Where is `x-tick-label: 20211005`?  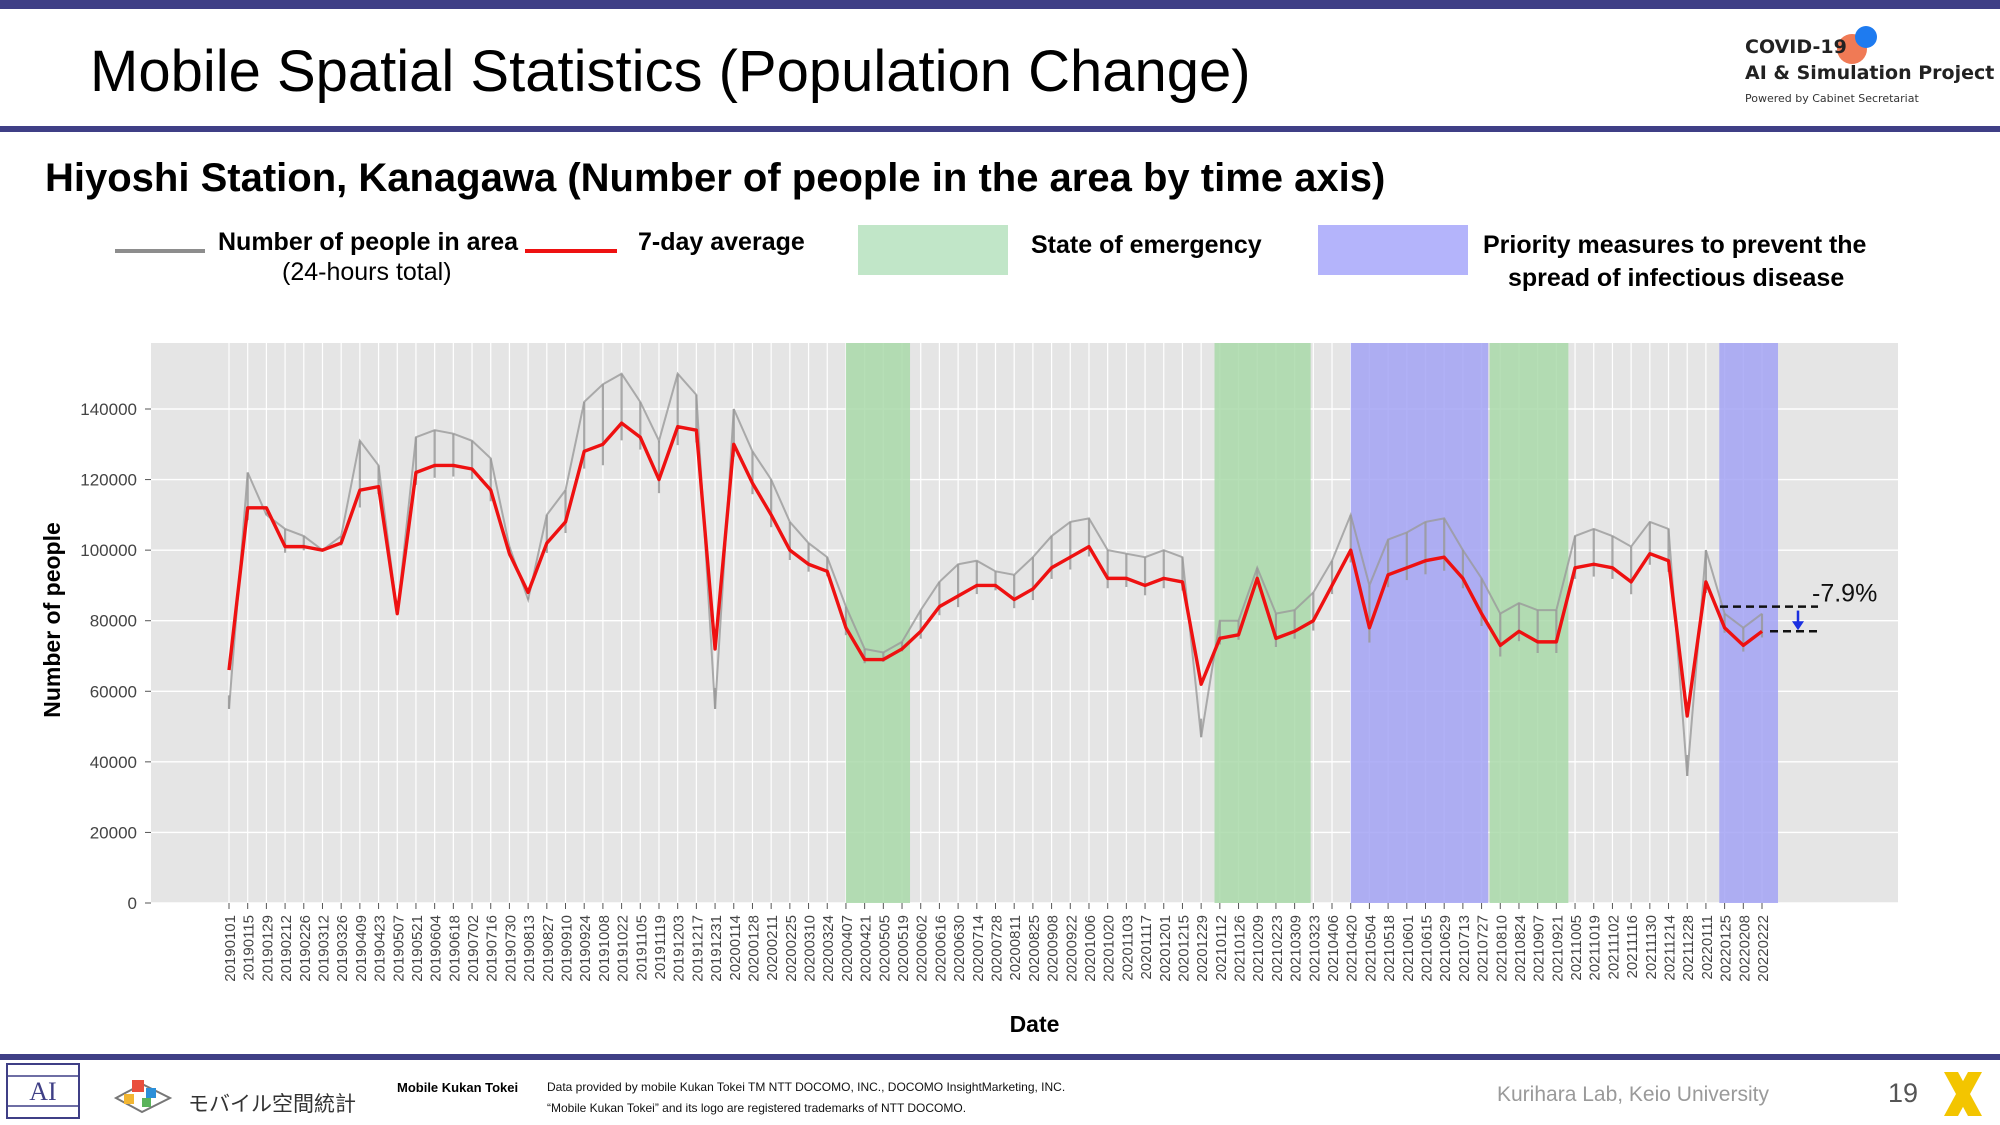
x-tick-label: 20211005 is located at coordinates (1576, 948).